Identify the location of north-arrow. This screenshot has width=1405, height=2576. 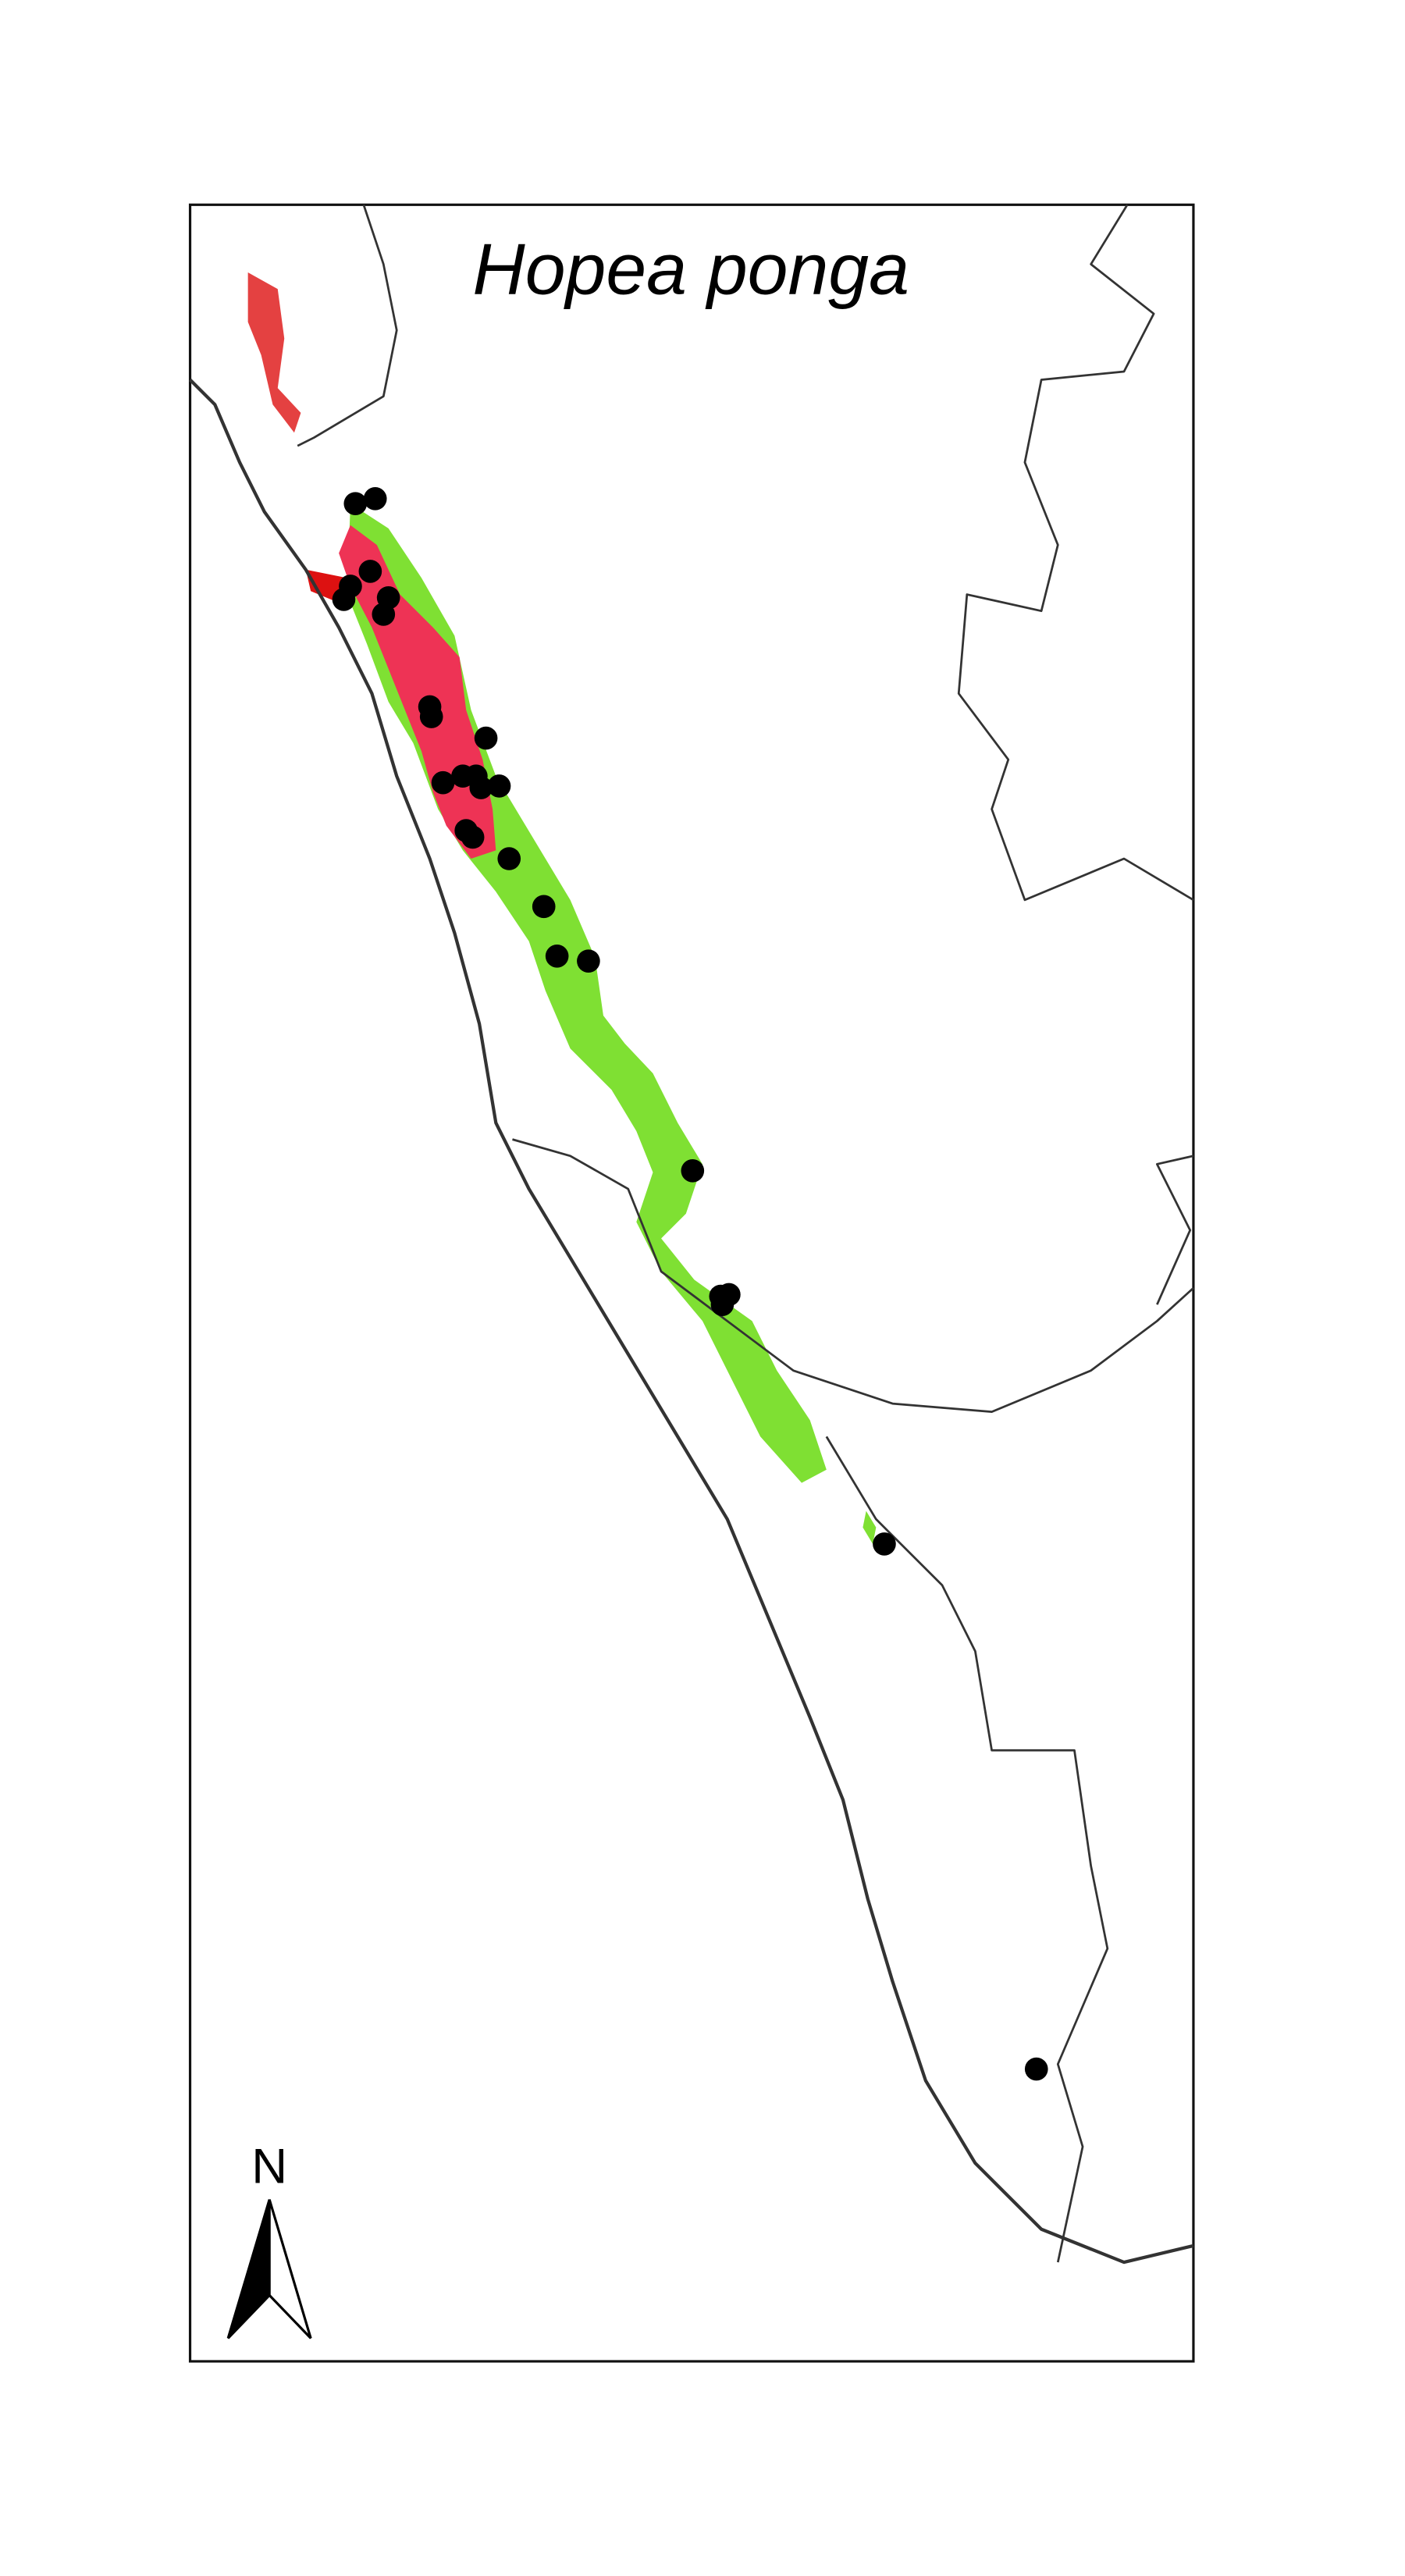
(290, 2269).